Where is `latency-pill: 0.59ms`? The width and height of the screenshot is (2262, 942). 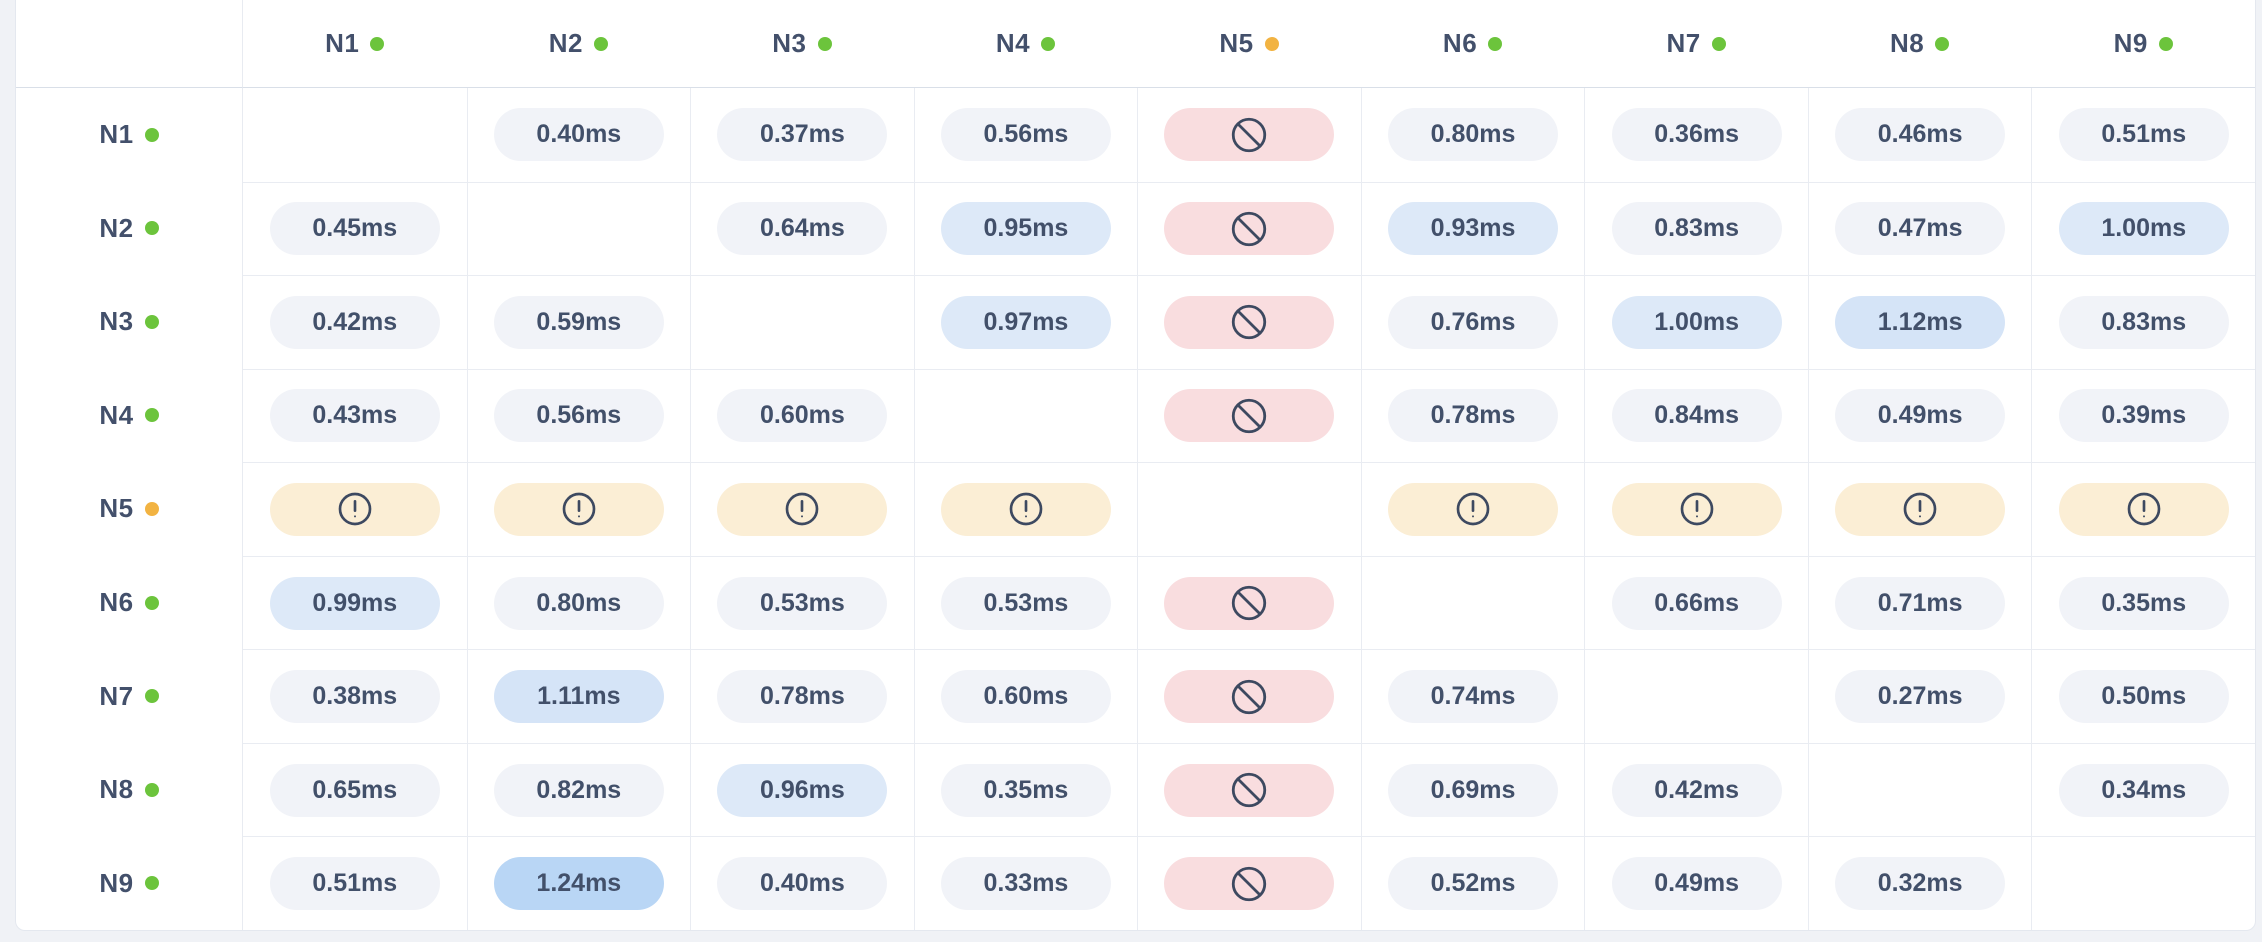 latency-pill: 0.59ms is located at coordinates (578, 322).